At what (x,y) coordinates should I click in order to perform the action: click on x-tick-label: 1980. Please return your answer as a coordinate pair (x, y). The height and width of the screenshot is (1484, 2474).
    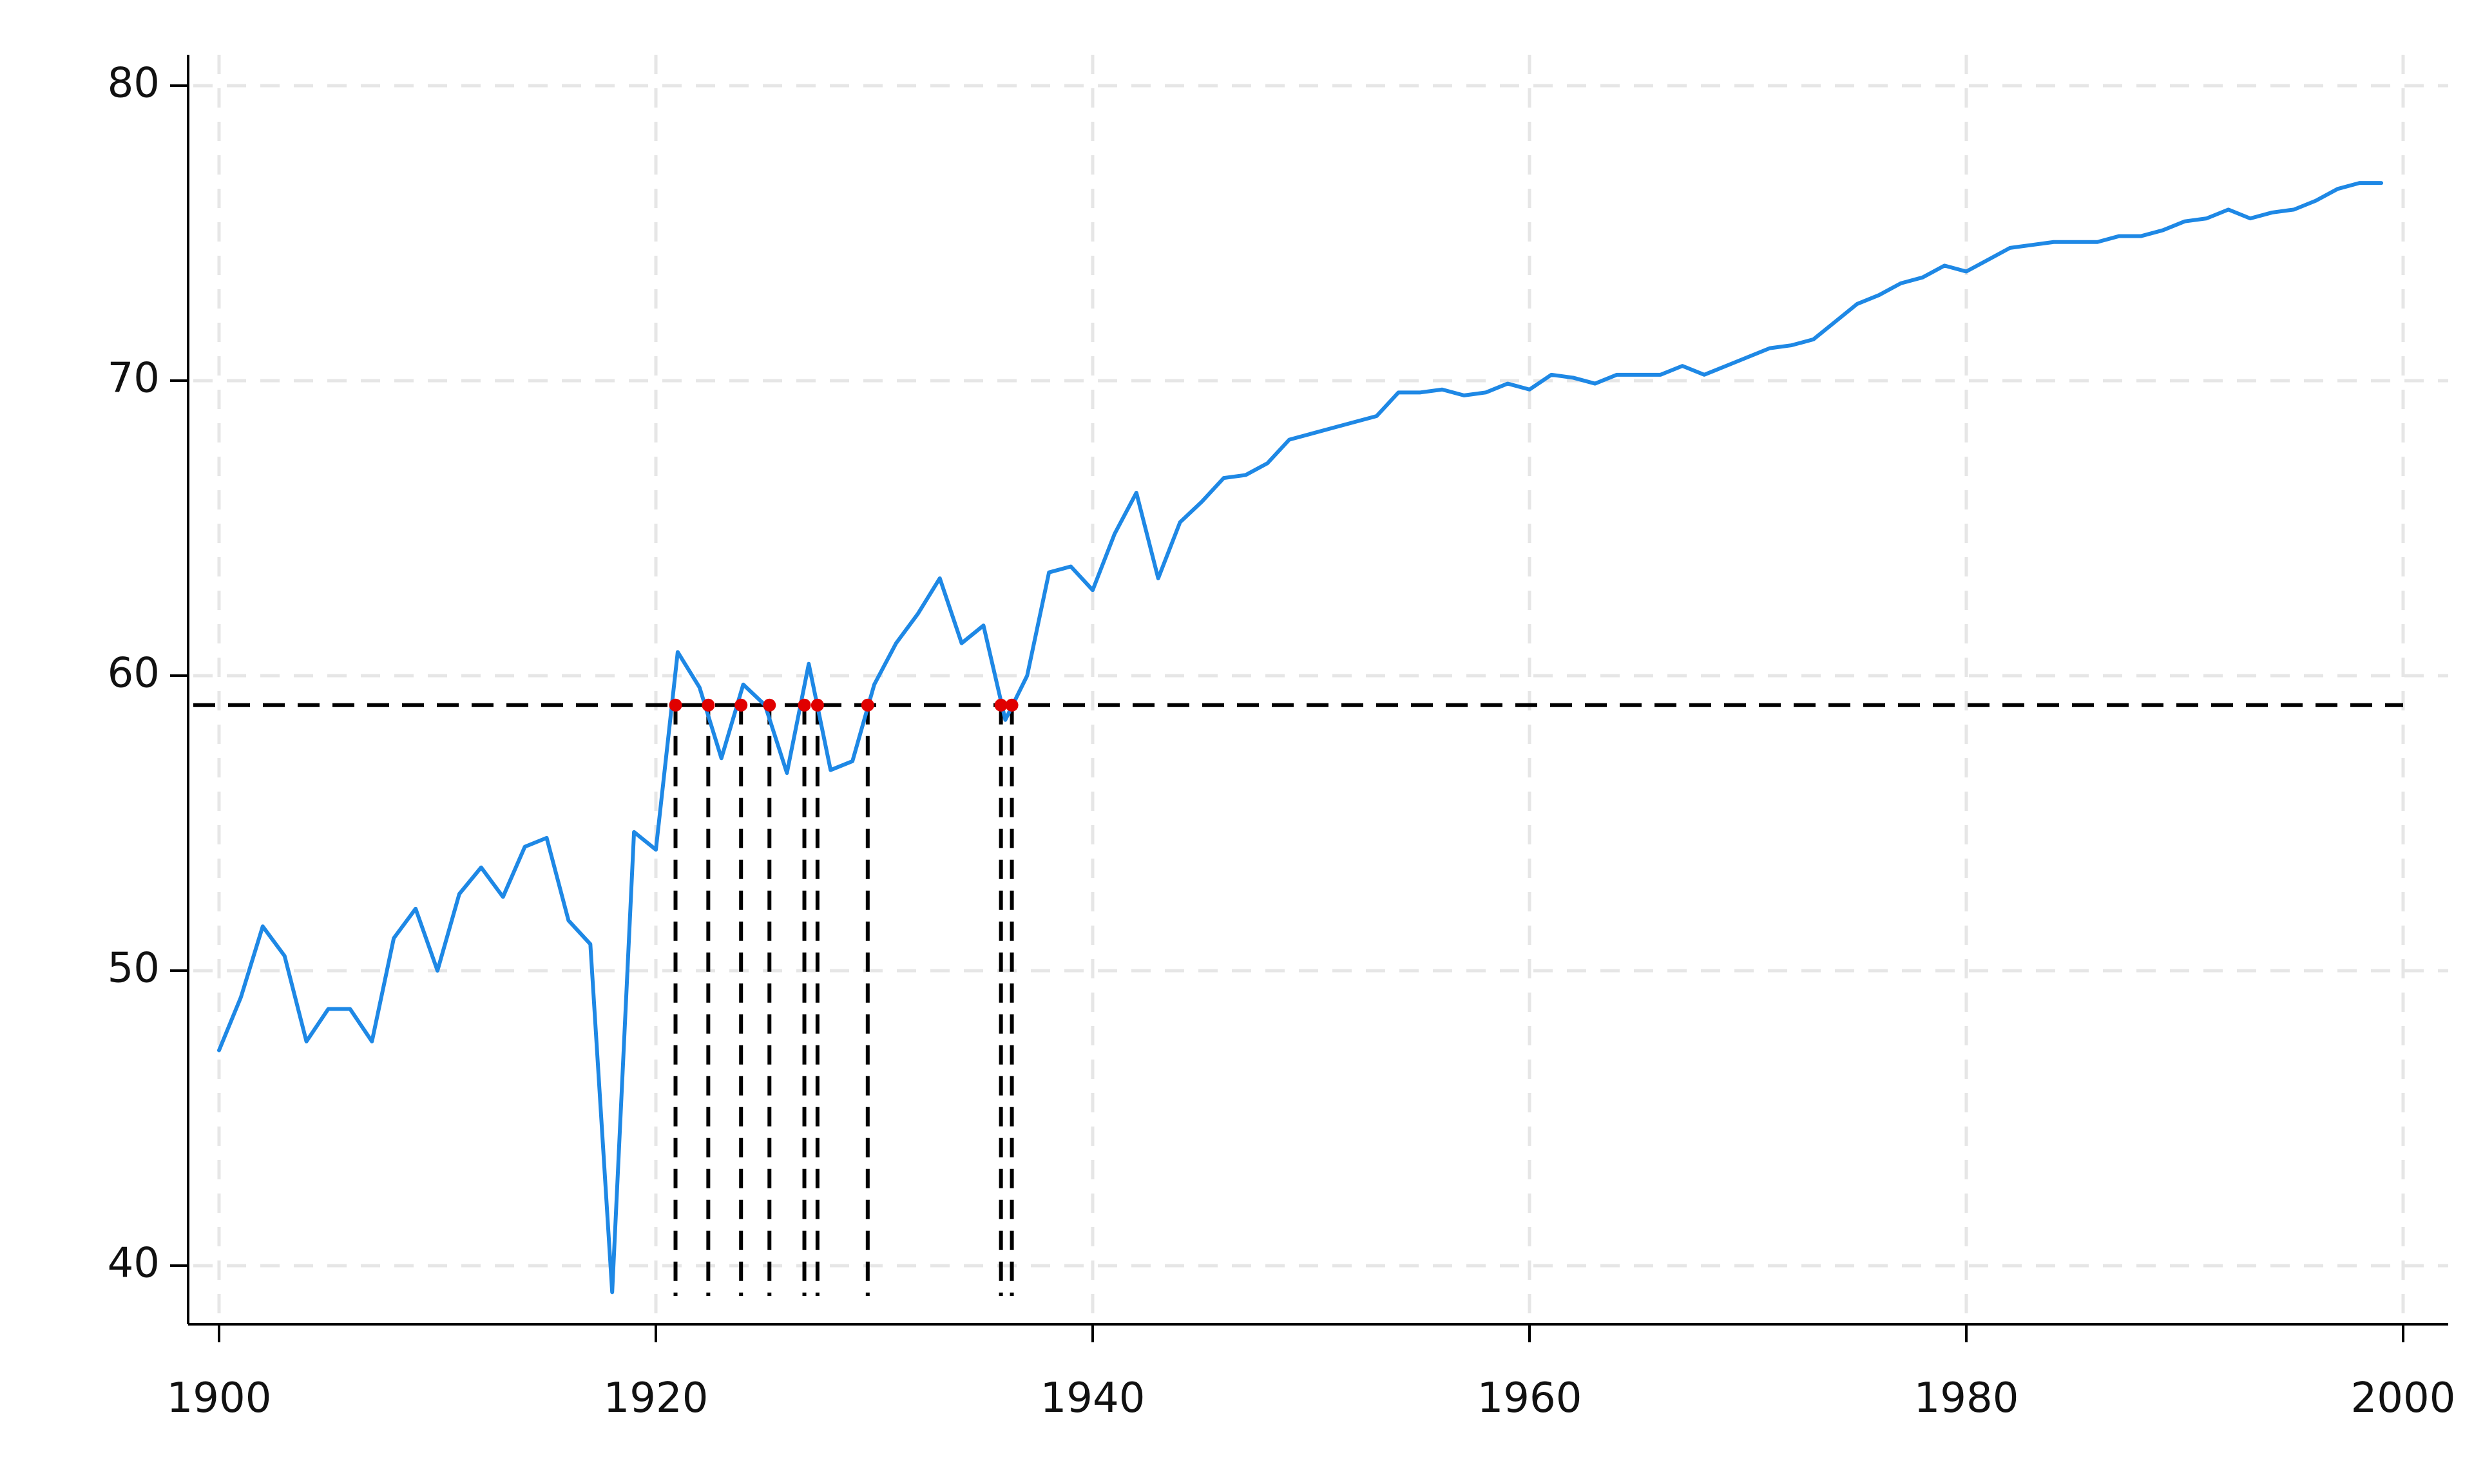
    Looking at the image, I should click on (1966, 1398).